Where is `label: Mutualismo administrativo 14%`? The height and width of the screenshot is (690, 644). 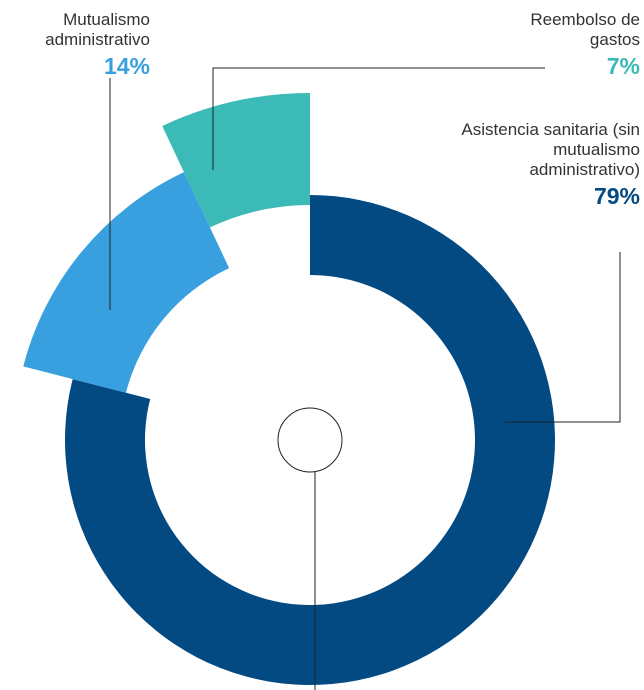 label: Mutualismo administrativo 14% is located at coordinates (80, 45).